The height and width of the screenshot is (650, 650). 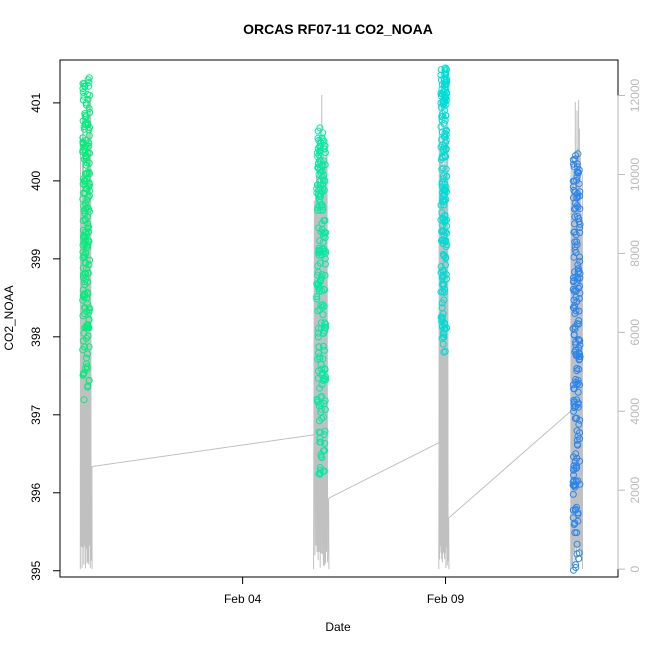 I want to click on x-axis: Feb 04 Feb 09, so click(x=344, y=591).